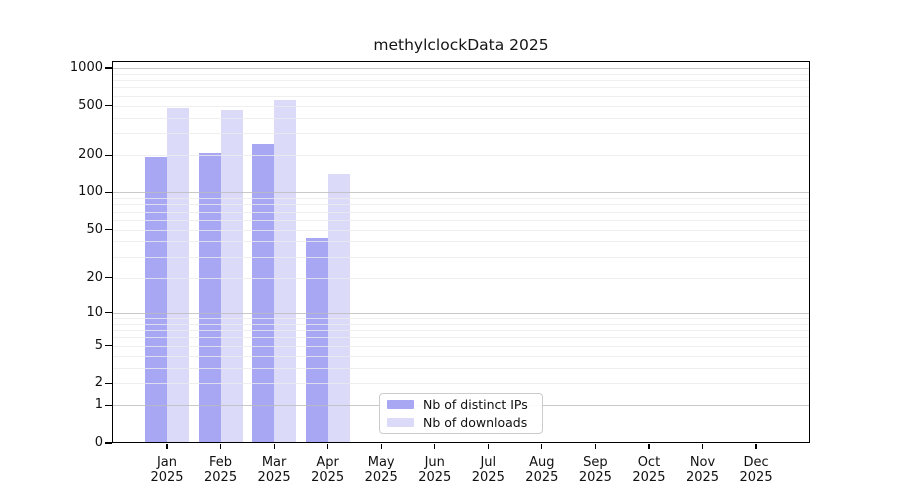 This screenshot has height=500, width=900. What do you see at coordinates (98, 442) in the screenshot?
I see `y-tick-label: 0` at bounding box center [98, 442].